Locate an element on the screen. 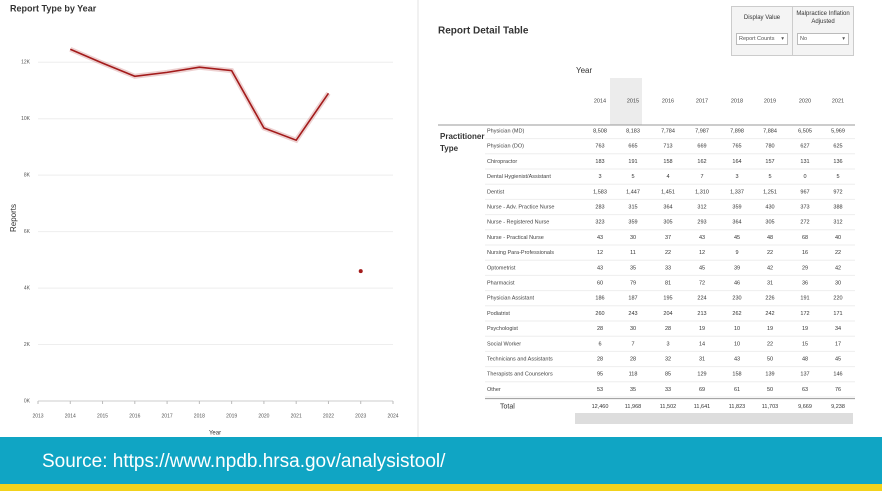 This screenshot has height=493, width=886. row-label: Podiatrist is located at coordinates (498, 314).